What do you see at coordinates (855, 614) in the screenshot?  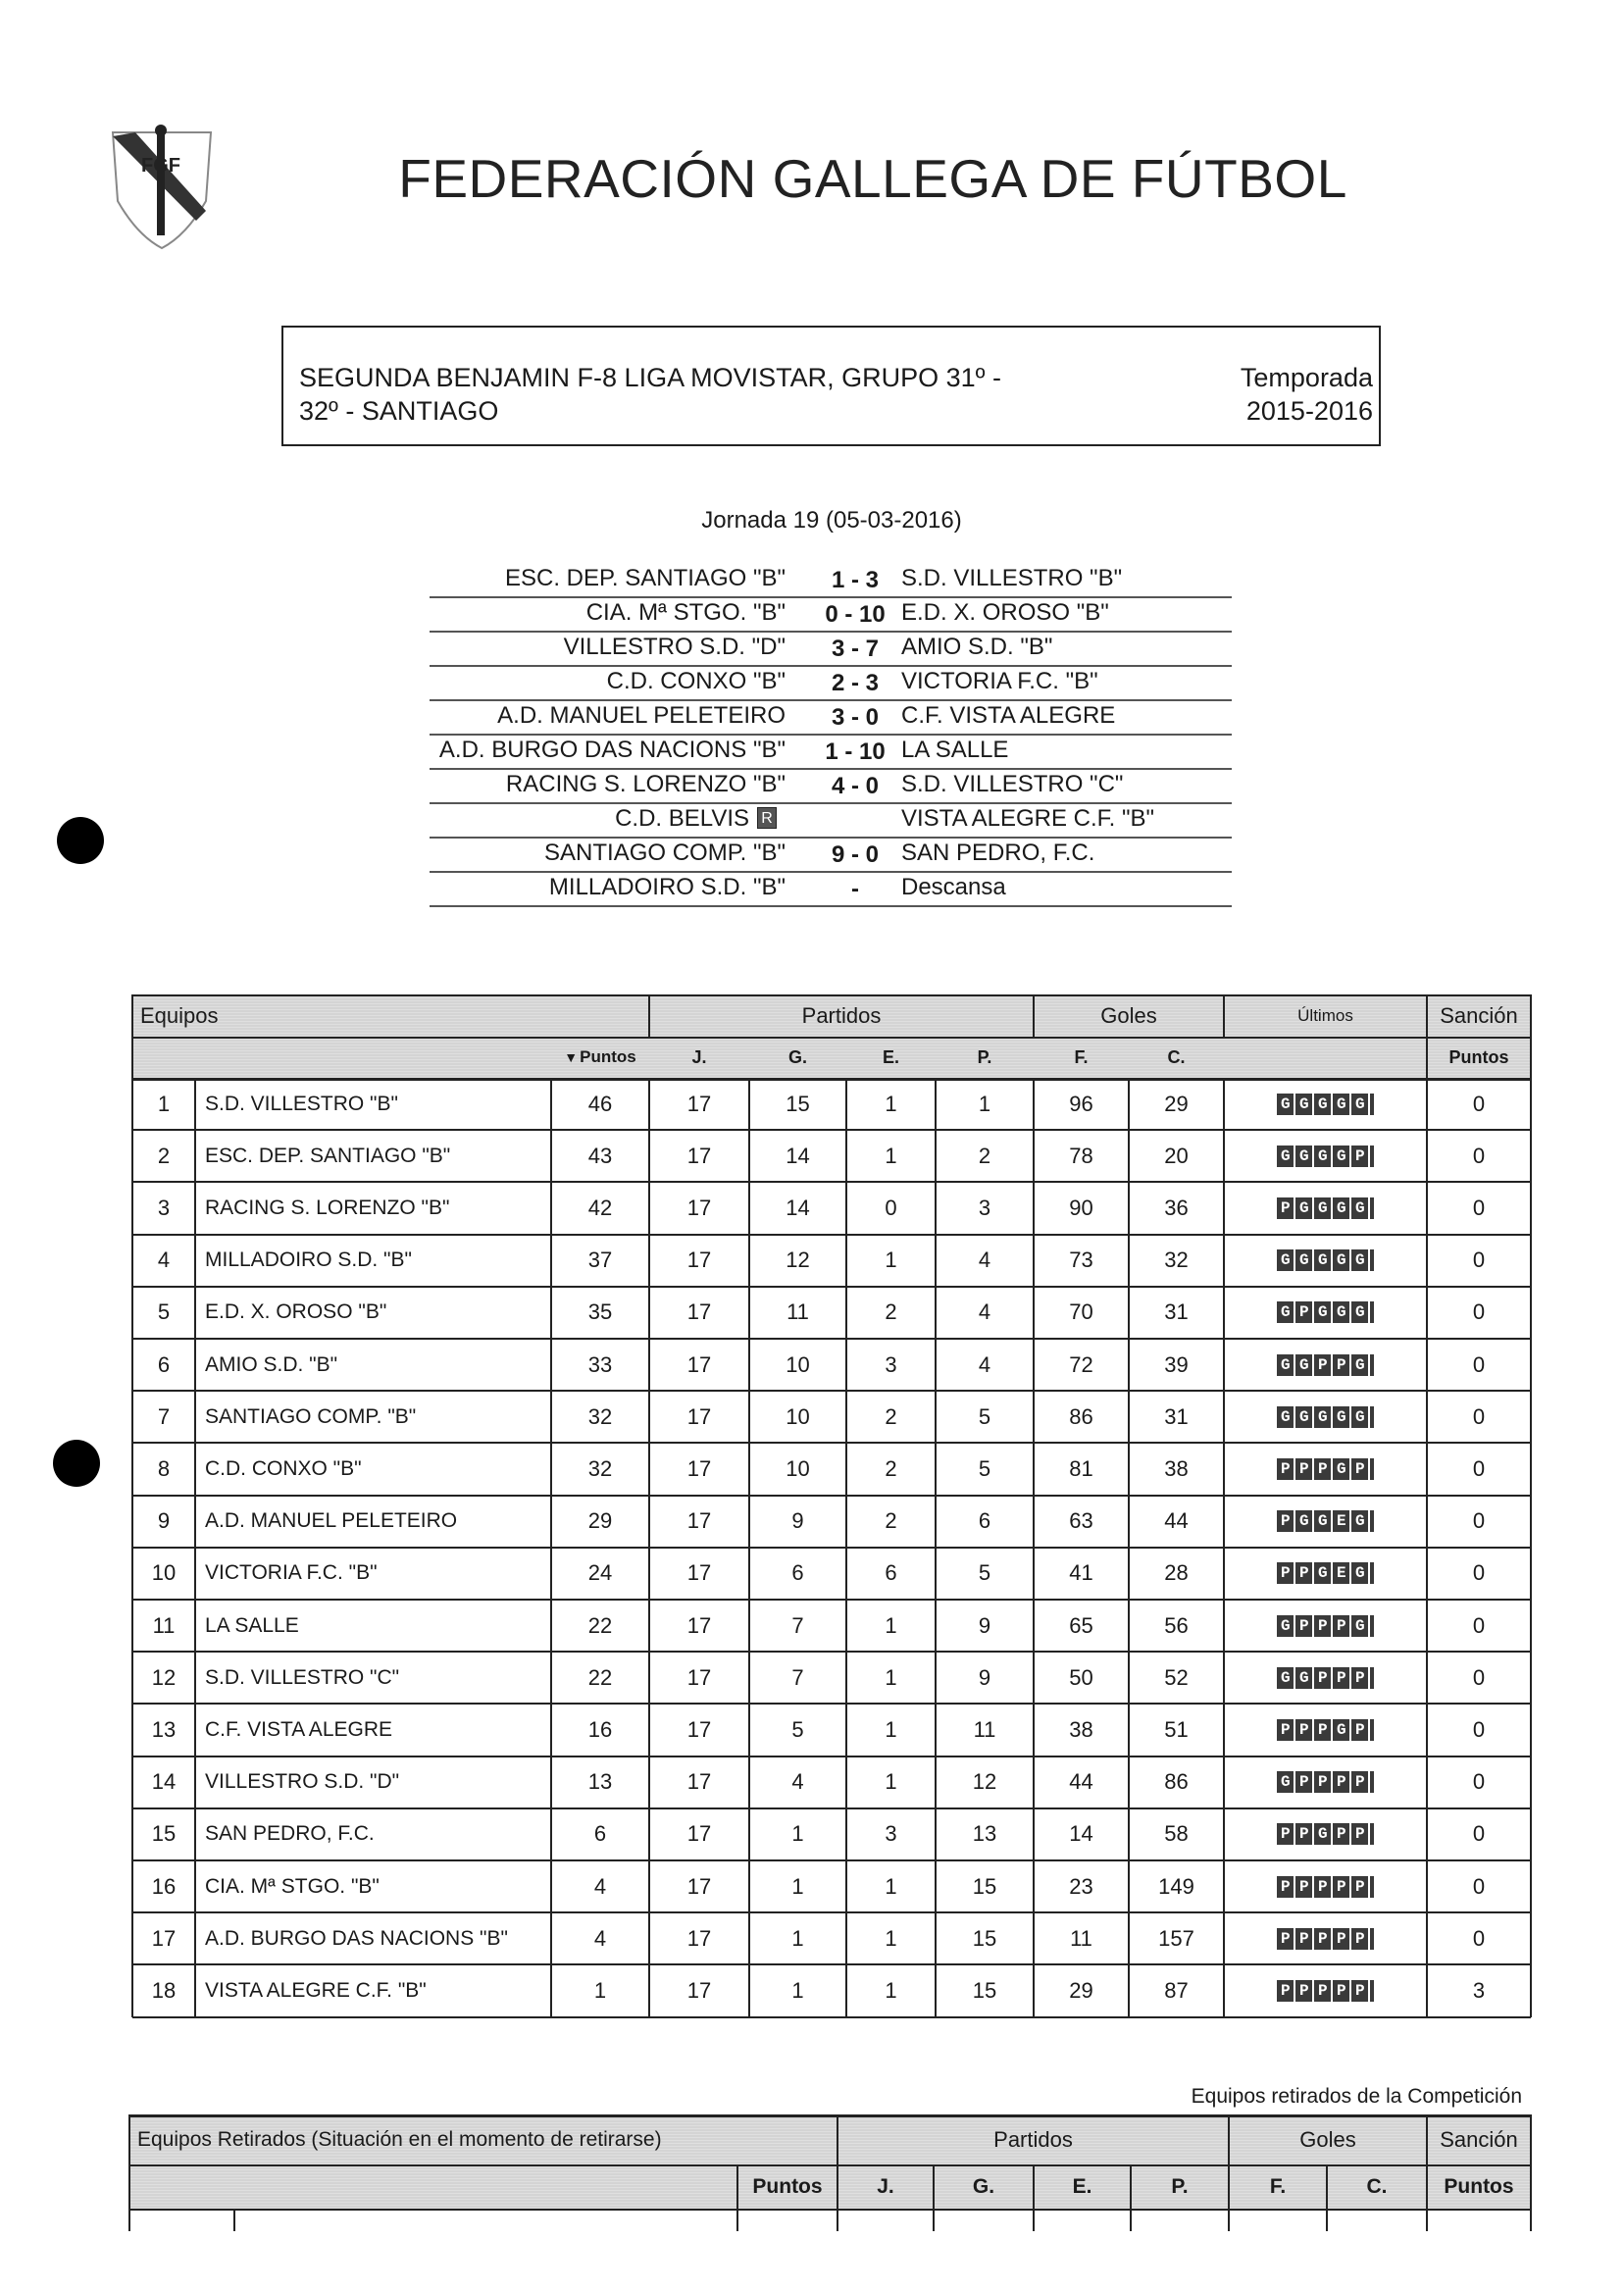 I see `match-score: 0 - 10` at bounding box center [855, 614].